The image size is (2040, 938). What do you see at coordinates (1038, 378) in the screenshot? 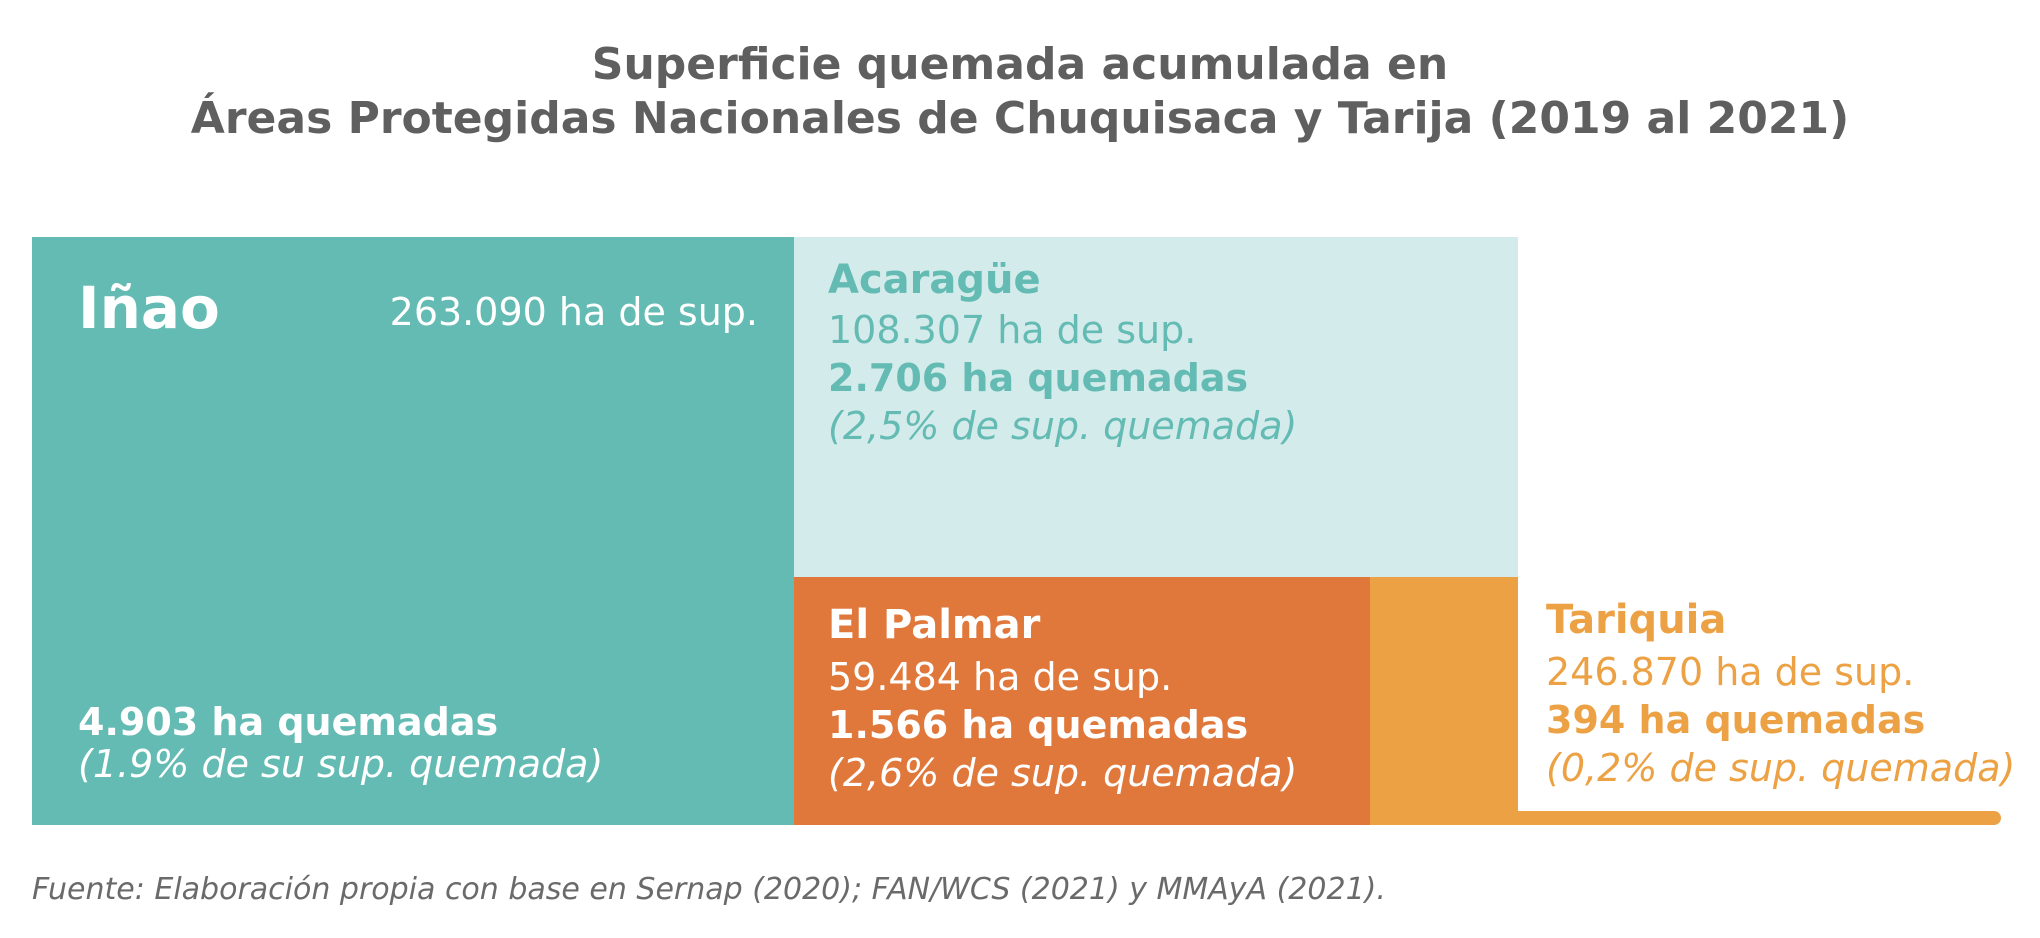
I see `label-acaraguee-burned: 2.706 ha quemadas` at bounding box center [1038, 378].